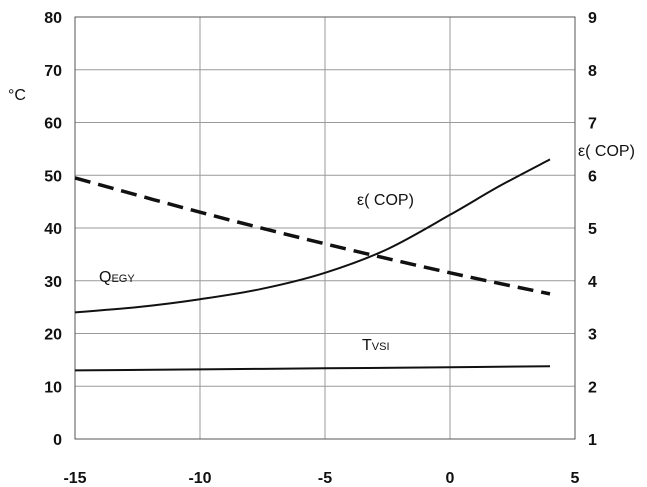  Describe the element at coordinates (53, 71) in the screenshot. I see `y-left-tick-label: 70` at that location.